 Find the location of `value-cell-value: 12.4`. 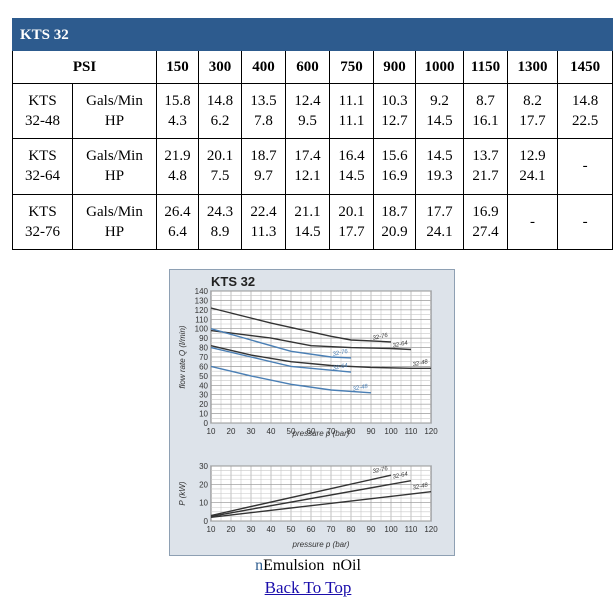

value-cell-value: 12.4 is located at coordinates (307, 101).